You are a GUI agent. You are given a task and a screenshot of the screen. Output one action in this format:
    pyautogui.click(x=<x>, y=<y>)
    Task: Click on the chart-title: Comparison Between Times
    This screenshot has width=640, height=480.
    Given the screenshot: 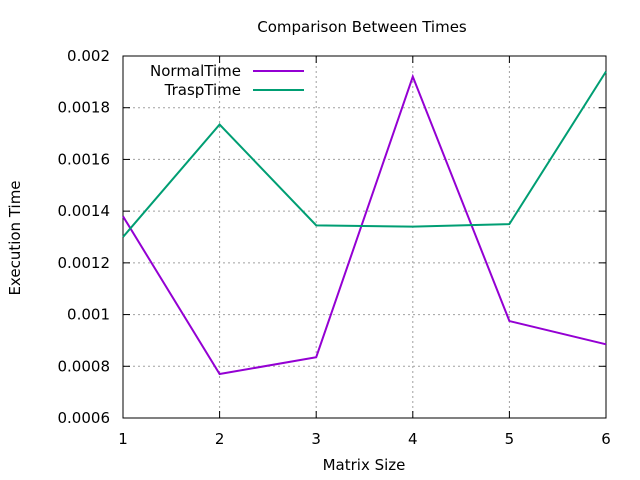 What is the action you would take?
    pyautogui.click(x=362, y=27)
    